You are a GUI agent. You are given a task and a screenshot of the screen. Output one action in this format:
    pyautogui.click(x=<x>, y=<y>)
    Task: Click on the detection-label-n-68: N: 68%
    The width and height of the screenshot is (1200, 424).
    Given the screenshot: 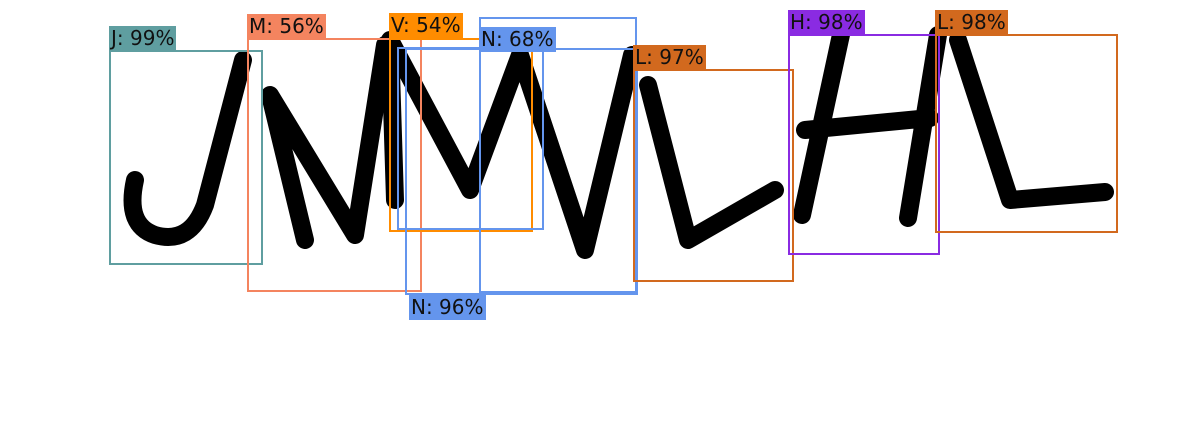 What is the action you would take?
    pyautogui.click(x=517, y=39)
    